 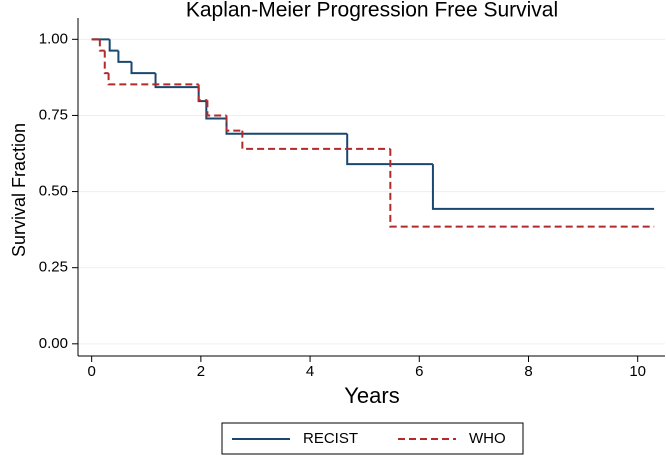 I want to click on chart-title: Kaplan-Meier Progression Free Survival, so click(x=372, y=11).